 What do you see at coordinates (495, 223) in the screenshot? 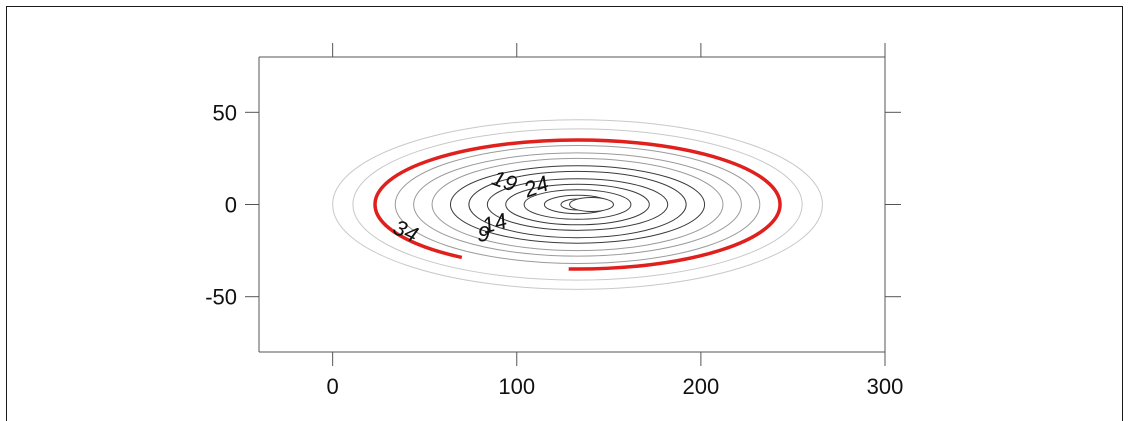
I see `contour-label: 14` at bounding box center [495, 223].